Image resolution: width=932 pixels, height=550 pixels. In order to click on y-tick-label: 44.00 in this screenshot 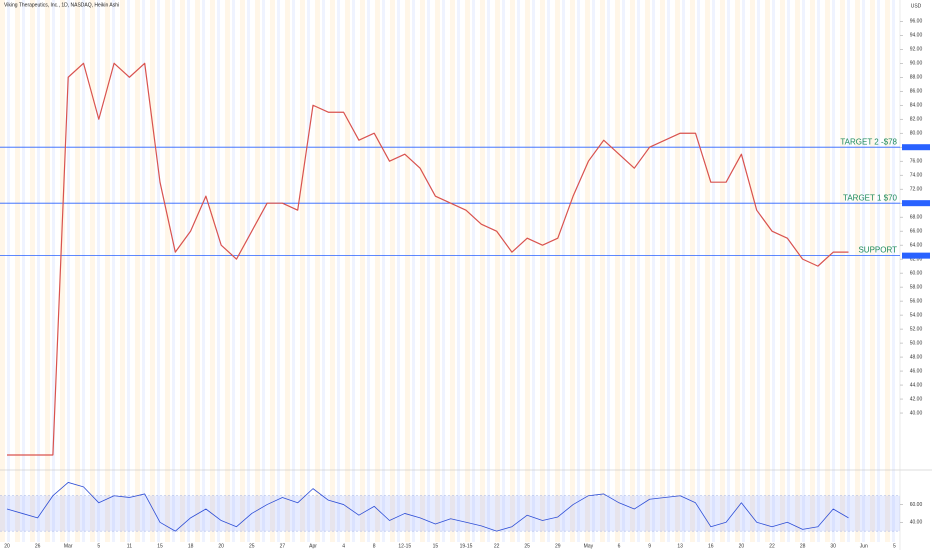, I will do `click(916, 385)`.